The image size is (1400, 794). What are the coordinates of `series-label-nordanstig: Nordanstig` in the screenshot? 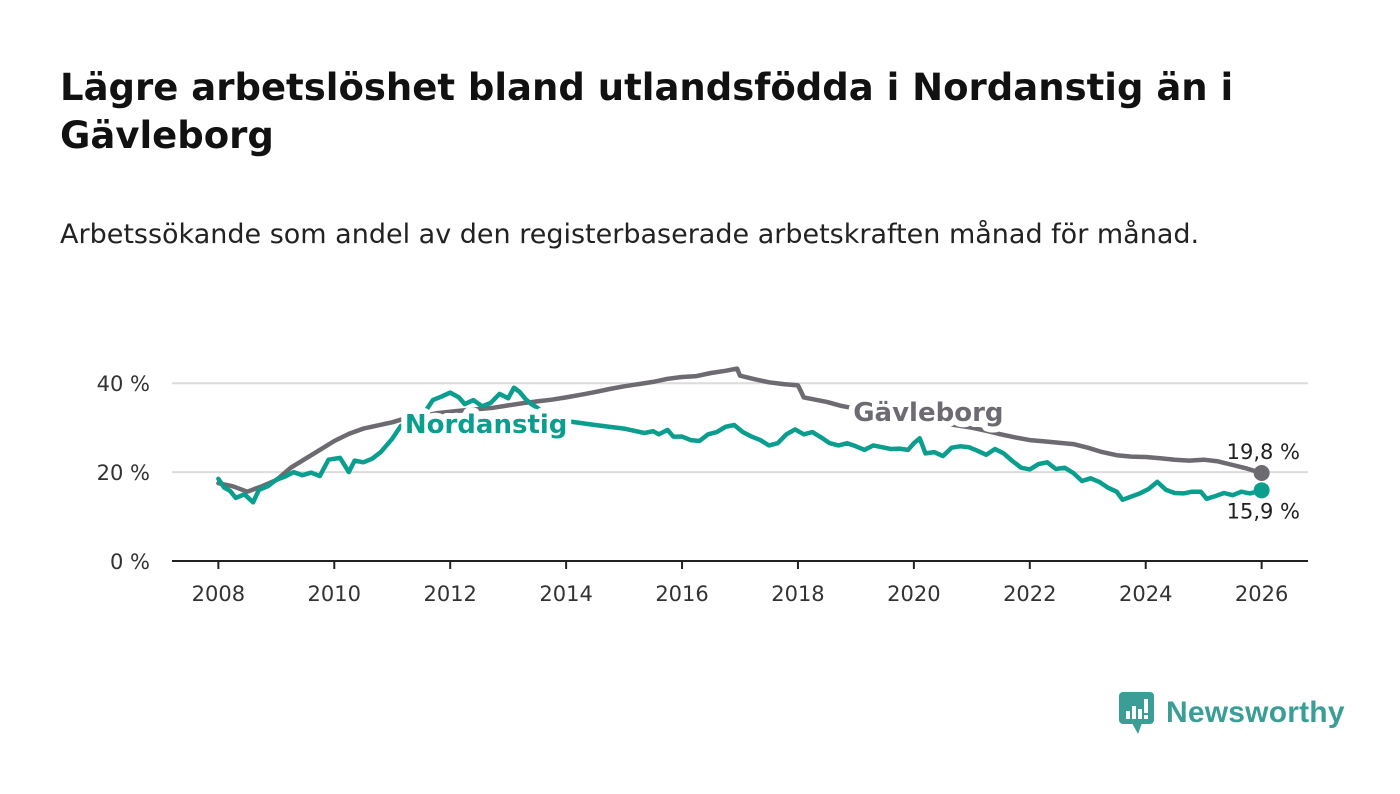 It's located at (486, 425).